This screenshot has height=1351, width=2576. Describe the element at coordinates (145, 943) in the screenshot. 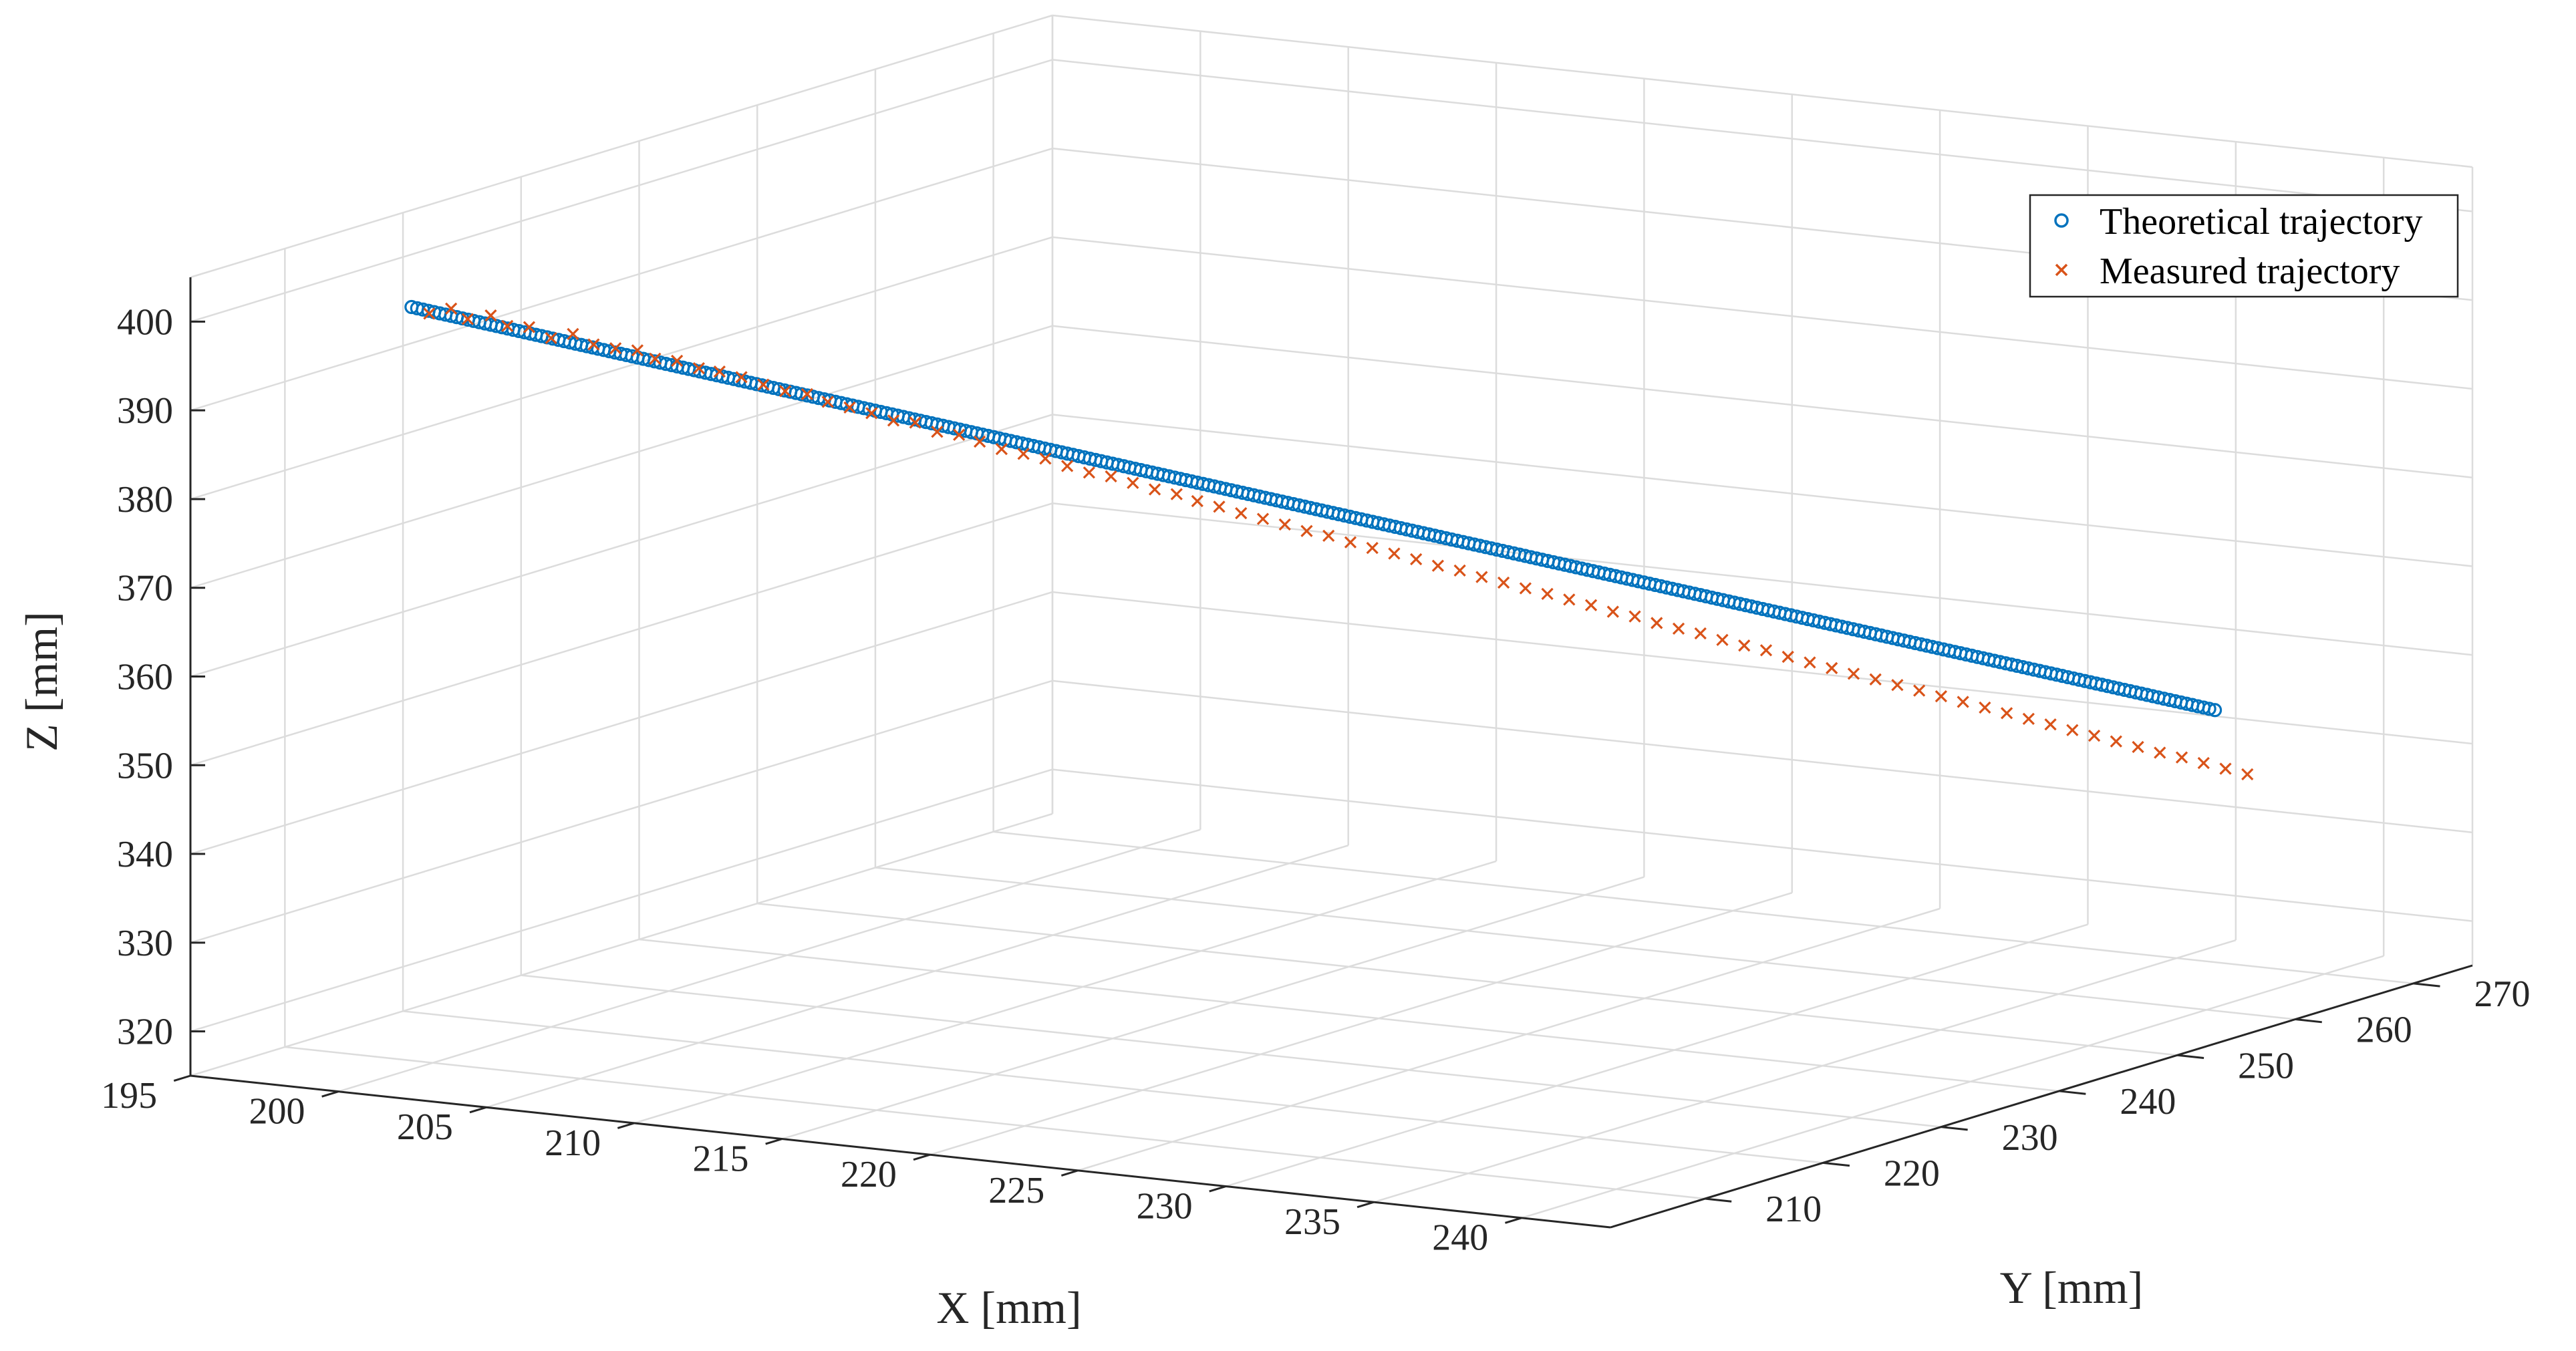

I see `z-tick-label: 330` at that location.